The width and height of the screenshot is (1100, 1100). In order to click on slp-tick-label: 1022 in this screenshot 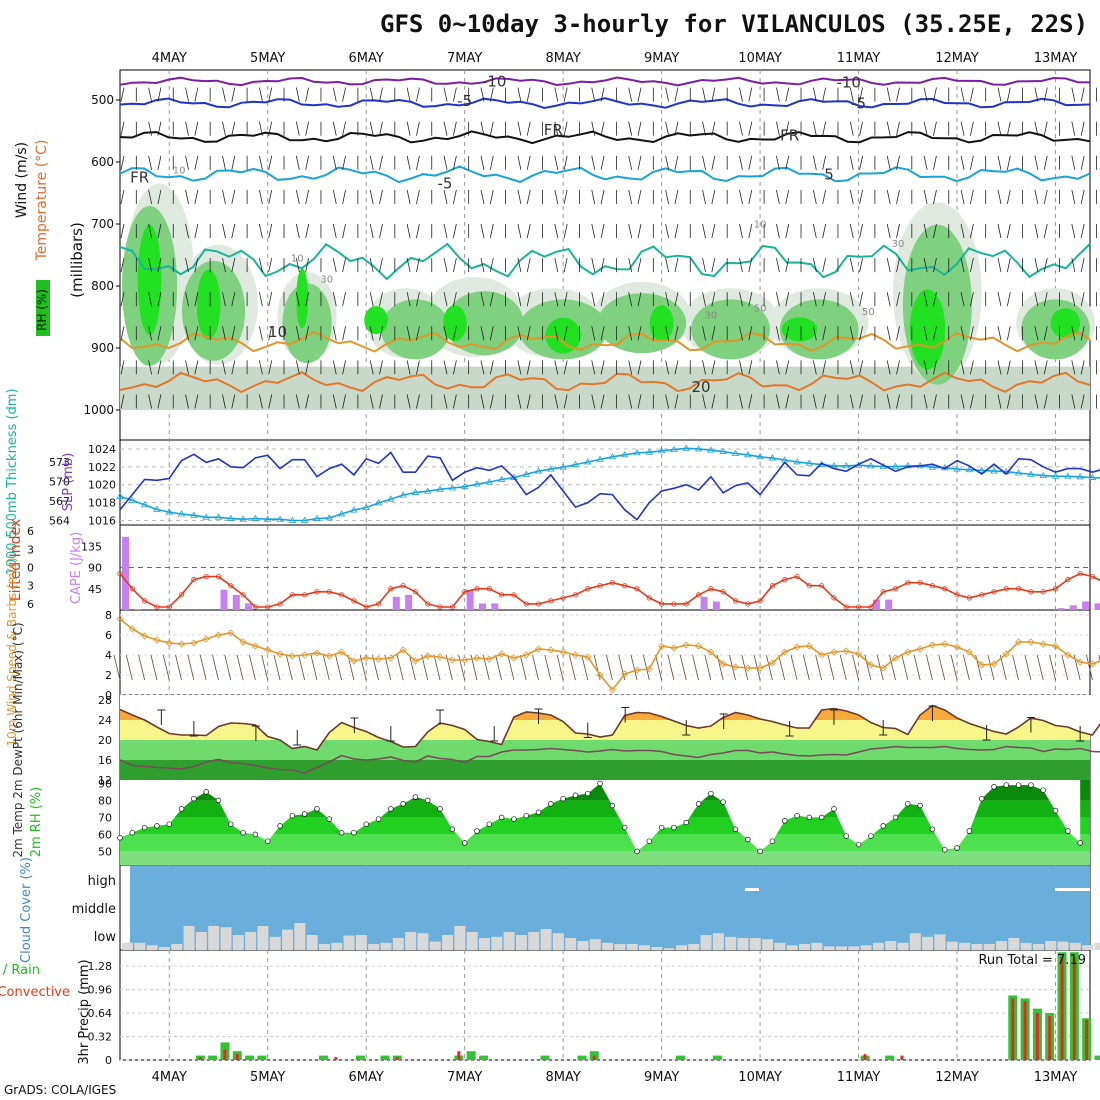, I will do `click(102, 467)`.